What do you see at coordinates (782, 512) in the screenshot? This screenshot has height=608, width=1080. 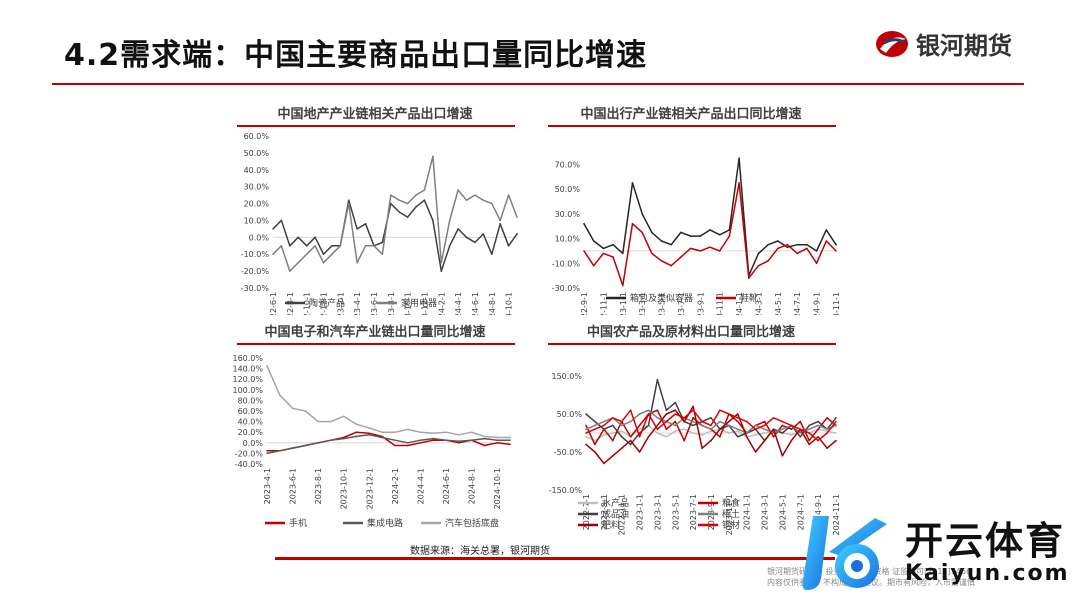 I see `x-tick-label: 2024-5-1` at bounding box center [782, 512].